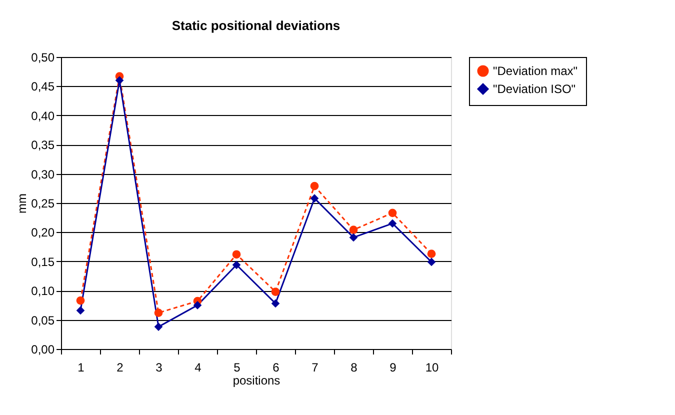 This screenshot has width=675, height=415. Describe the element at coordinates (198, 367) in the screenshot. I see `x-tick-label: 4` at that location.